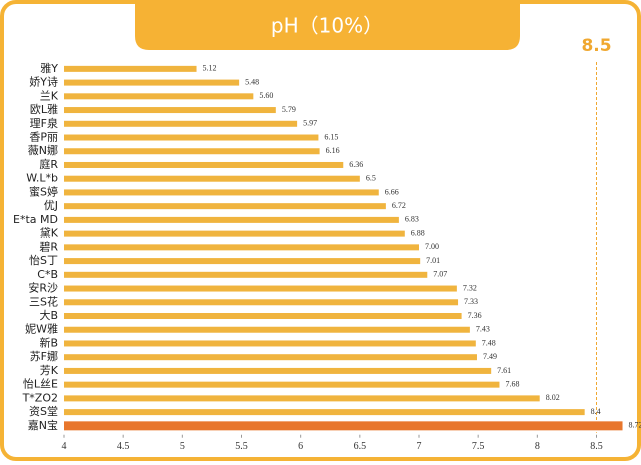 This screenshot has height=465, width=641. What do you see at coordinates (41, 329) in the screenshot?
I see `y-tick-label: 妮W雅` at bounding box center [41, 329].